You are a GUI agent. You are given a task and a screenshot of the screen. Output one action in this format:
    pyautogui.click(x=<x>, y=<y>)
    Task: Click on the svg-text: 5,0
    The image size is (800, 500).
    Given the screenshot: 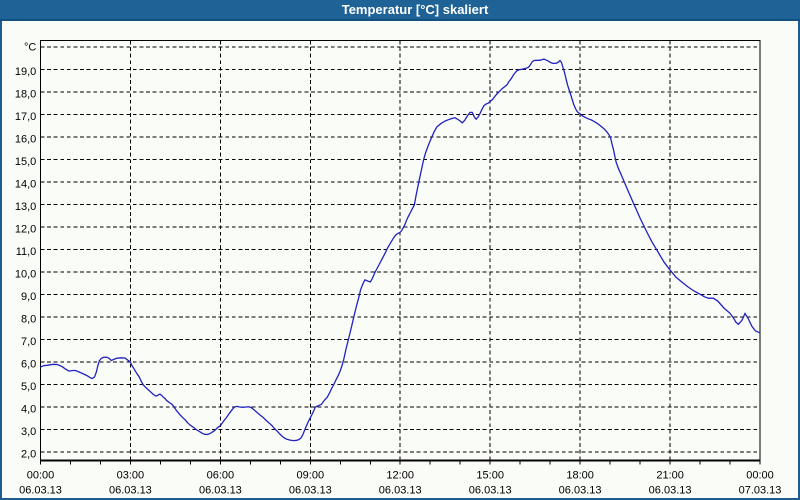 What is the action you would take?
    pyautogui.click(x=28, y=387)
    